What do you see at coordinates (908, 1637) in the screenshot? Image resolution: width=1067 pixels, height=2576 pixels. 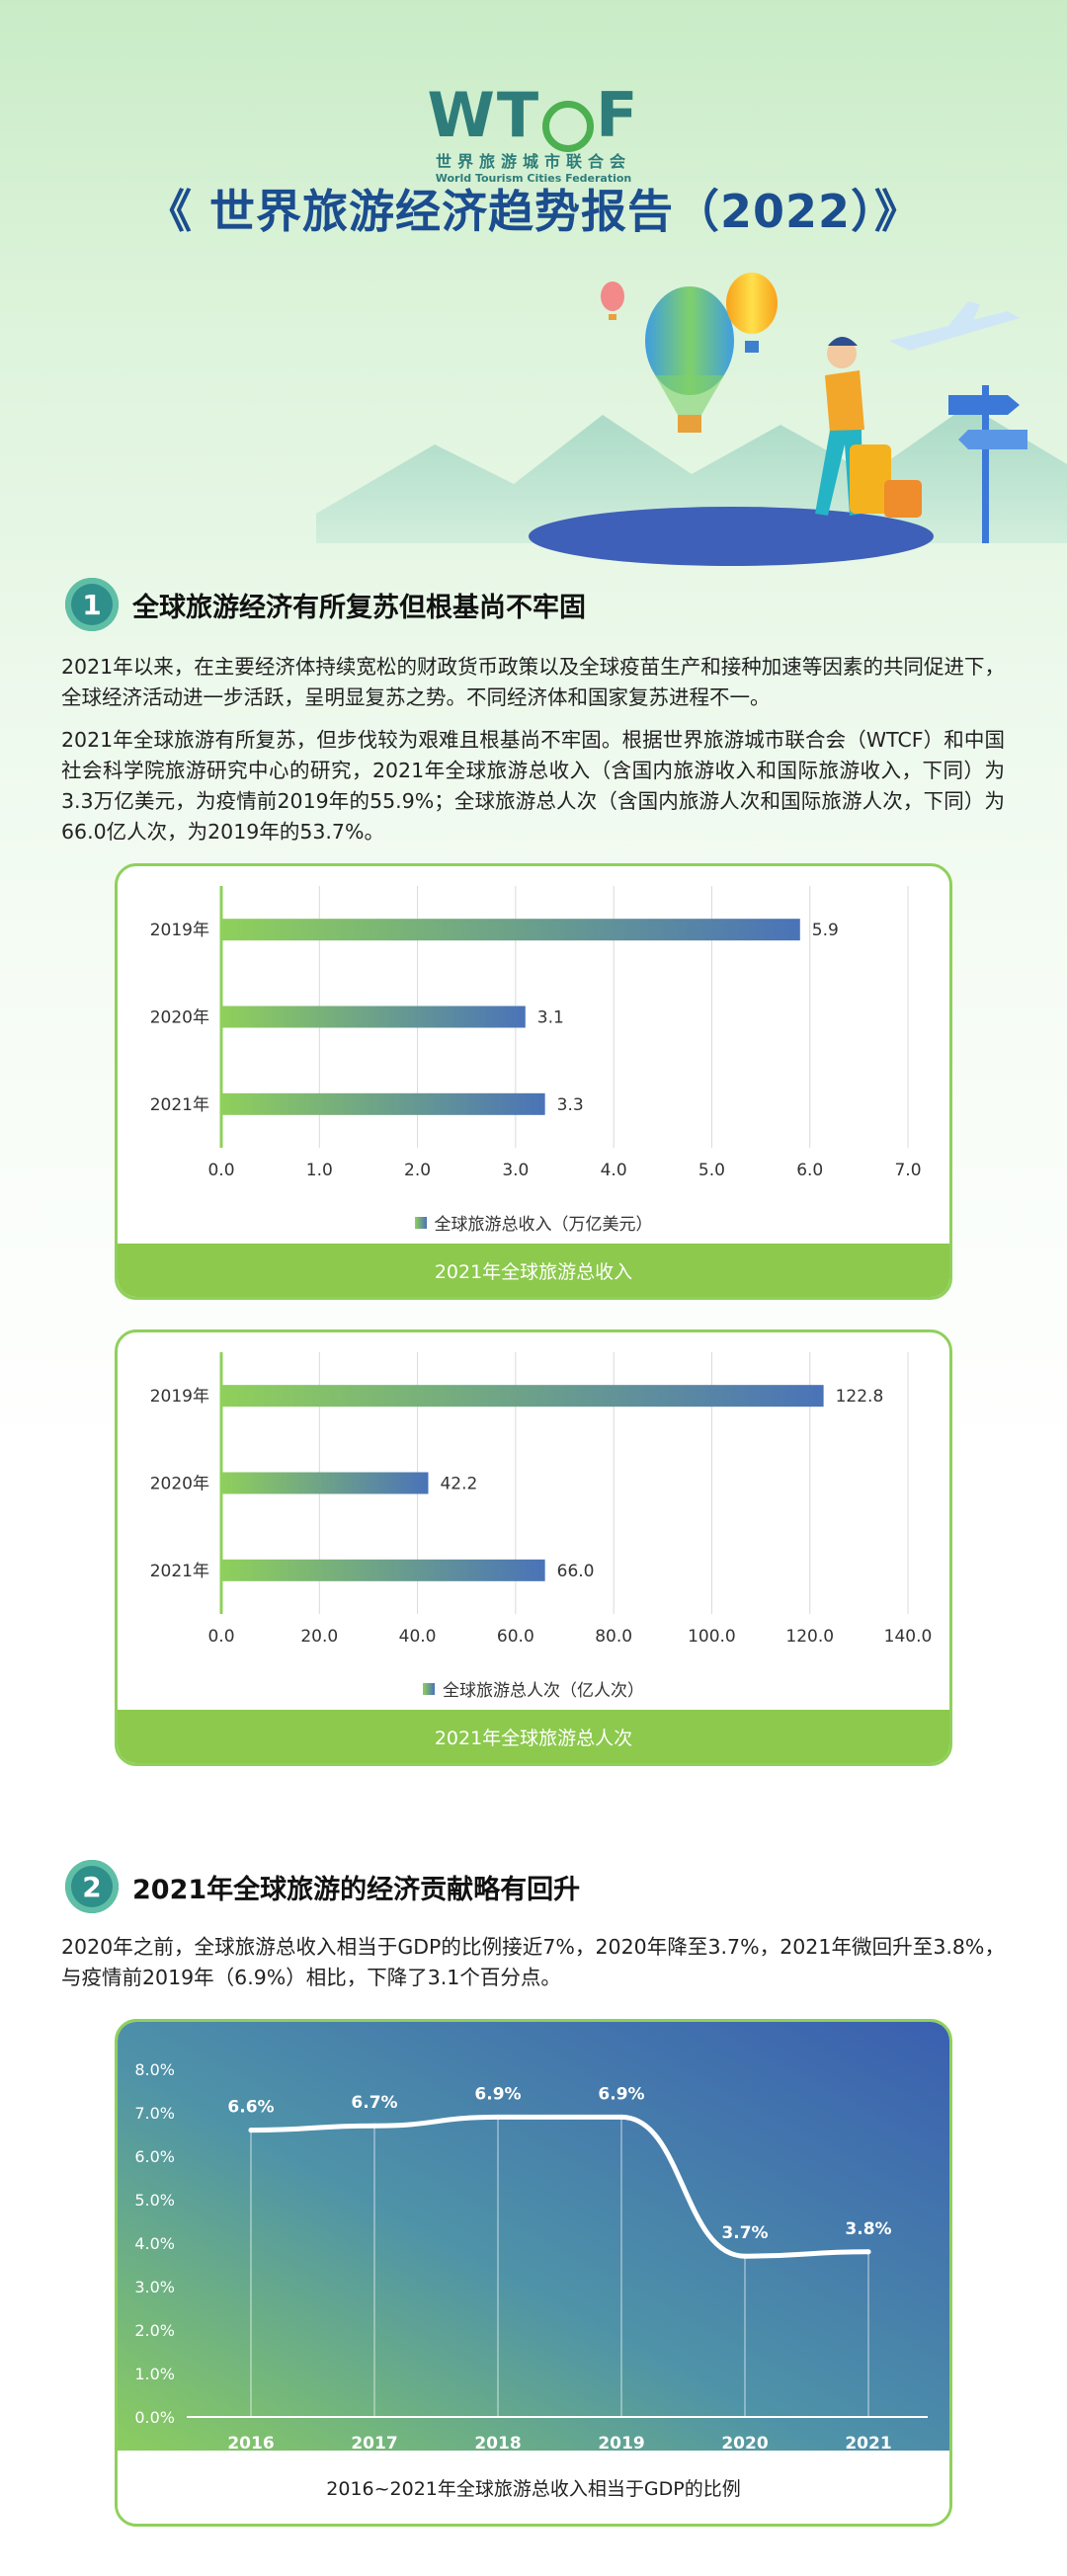 I see `visits-x-tick-label: 140.0` at bounding box center [908, 1637].